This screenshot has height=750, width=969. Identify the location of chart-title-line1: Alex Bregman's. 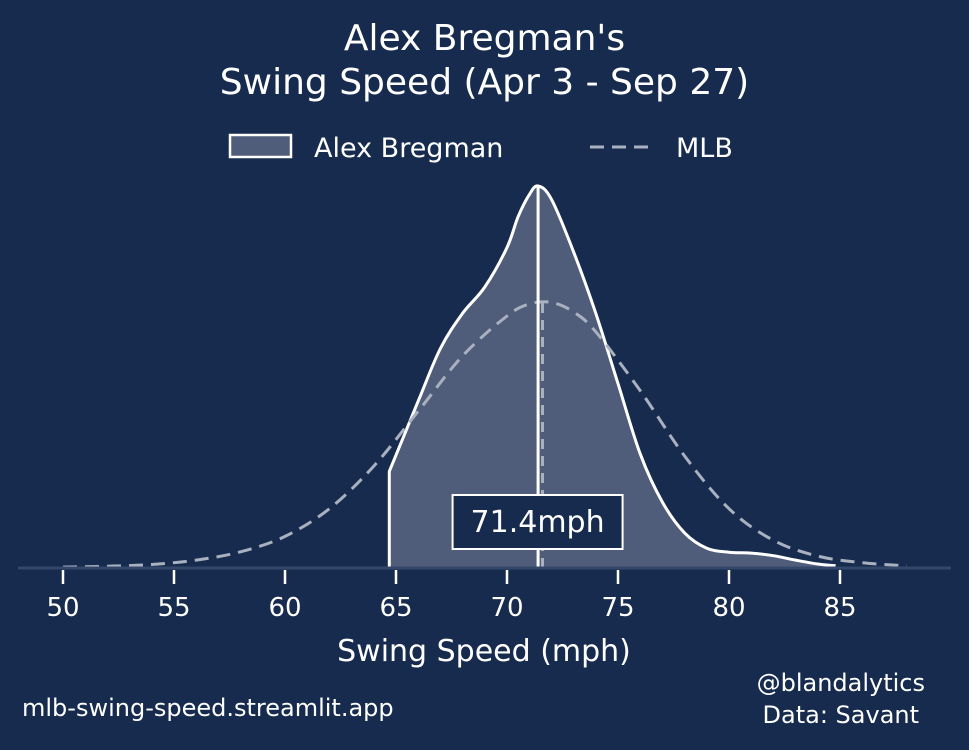
(484, 38).